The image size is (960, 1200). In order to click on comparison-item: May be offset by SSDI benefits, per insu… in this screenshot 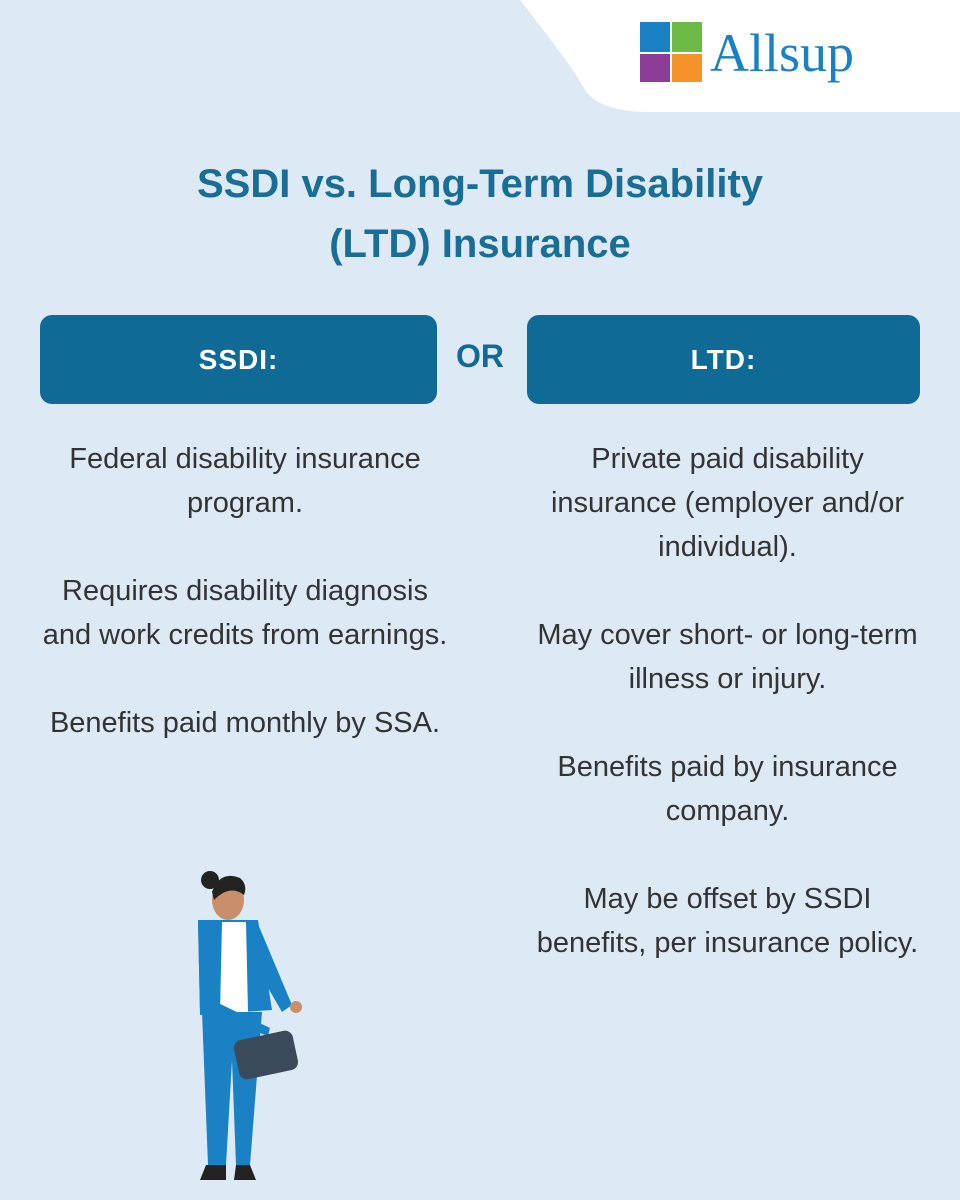, I will do `click(727, 921)`.